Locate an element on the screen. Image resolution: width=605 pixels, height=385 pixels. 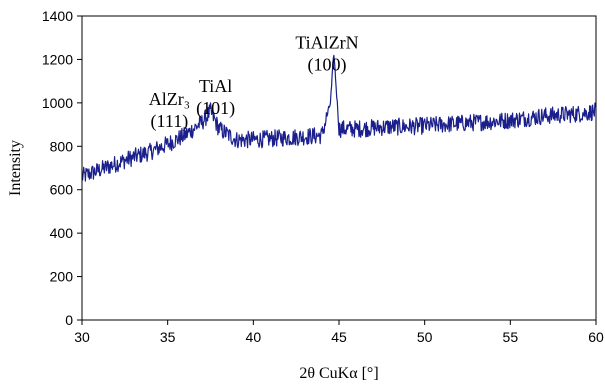
x-tick-label: 45 is located at coordinates (339, 337).